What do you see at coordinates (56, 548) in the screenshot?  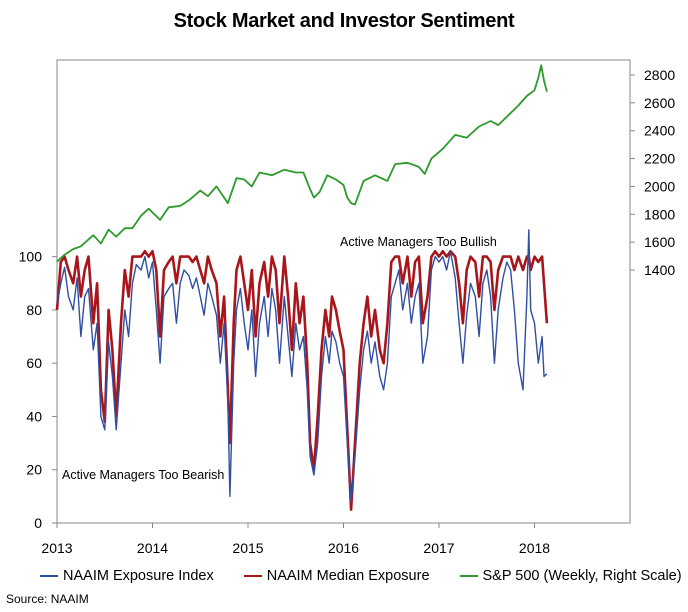 I see `x-tick-label: 2013` at bounding box center [56, 548].